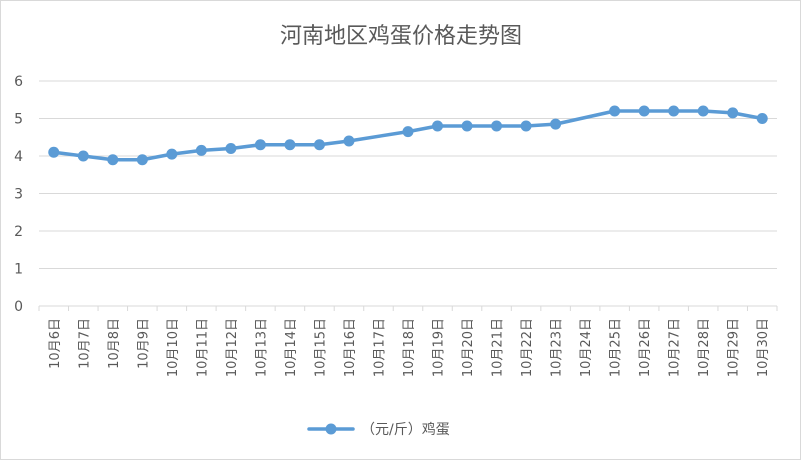 This screenshot has height=461, width=801. Describe the element at coordinates (401, 36) in the screenshot. I see `chart-title: 河南地区鸡蛋价格走势图` at that location.